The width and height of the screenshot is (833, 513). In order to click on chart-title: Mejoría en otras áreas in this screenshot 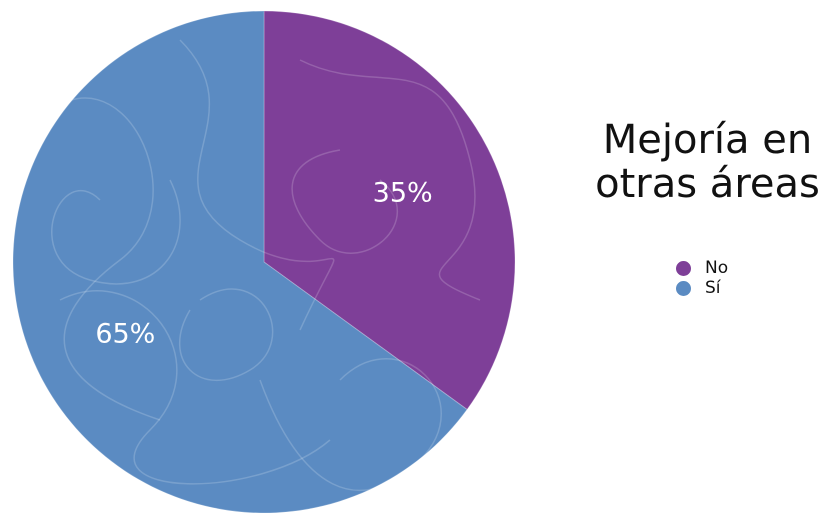, I will do `click(707, 162)`.